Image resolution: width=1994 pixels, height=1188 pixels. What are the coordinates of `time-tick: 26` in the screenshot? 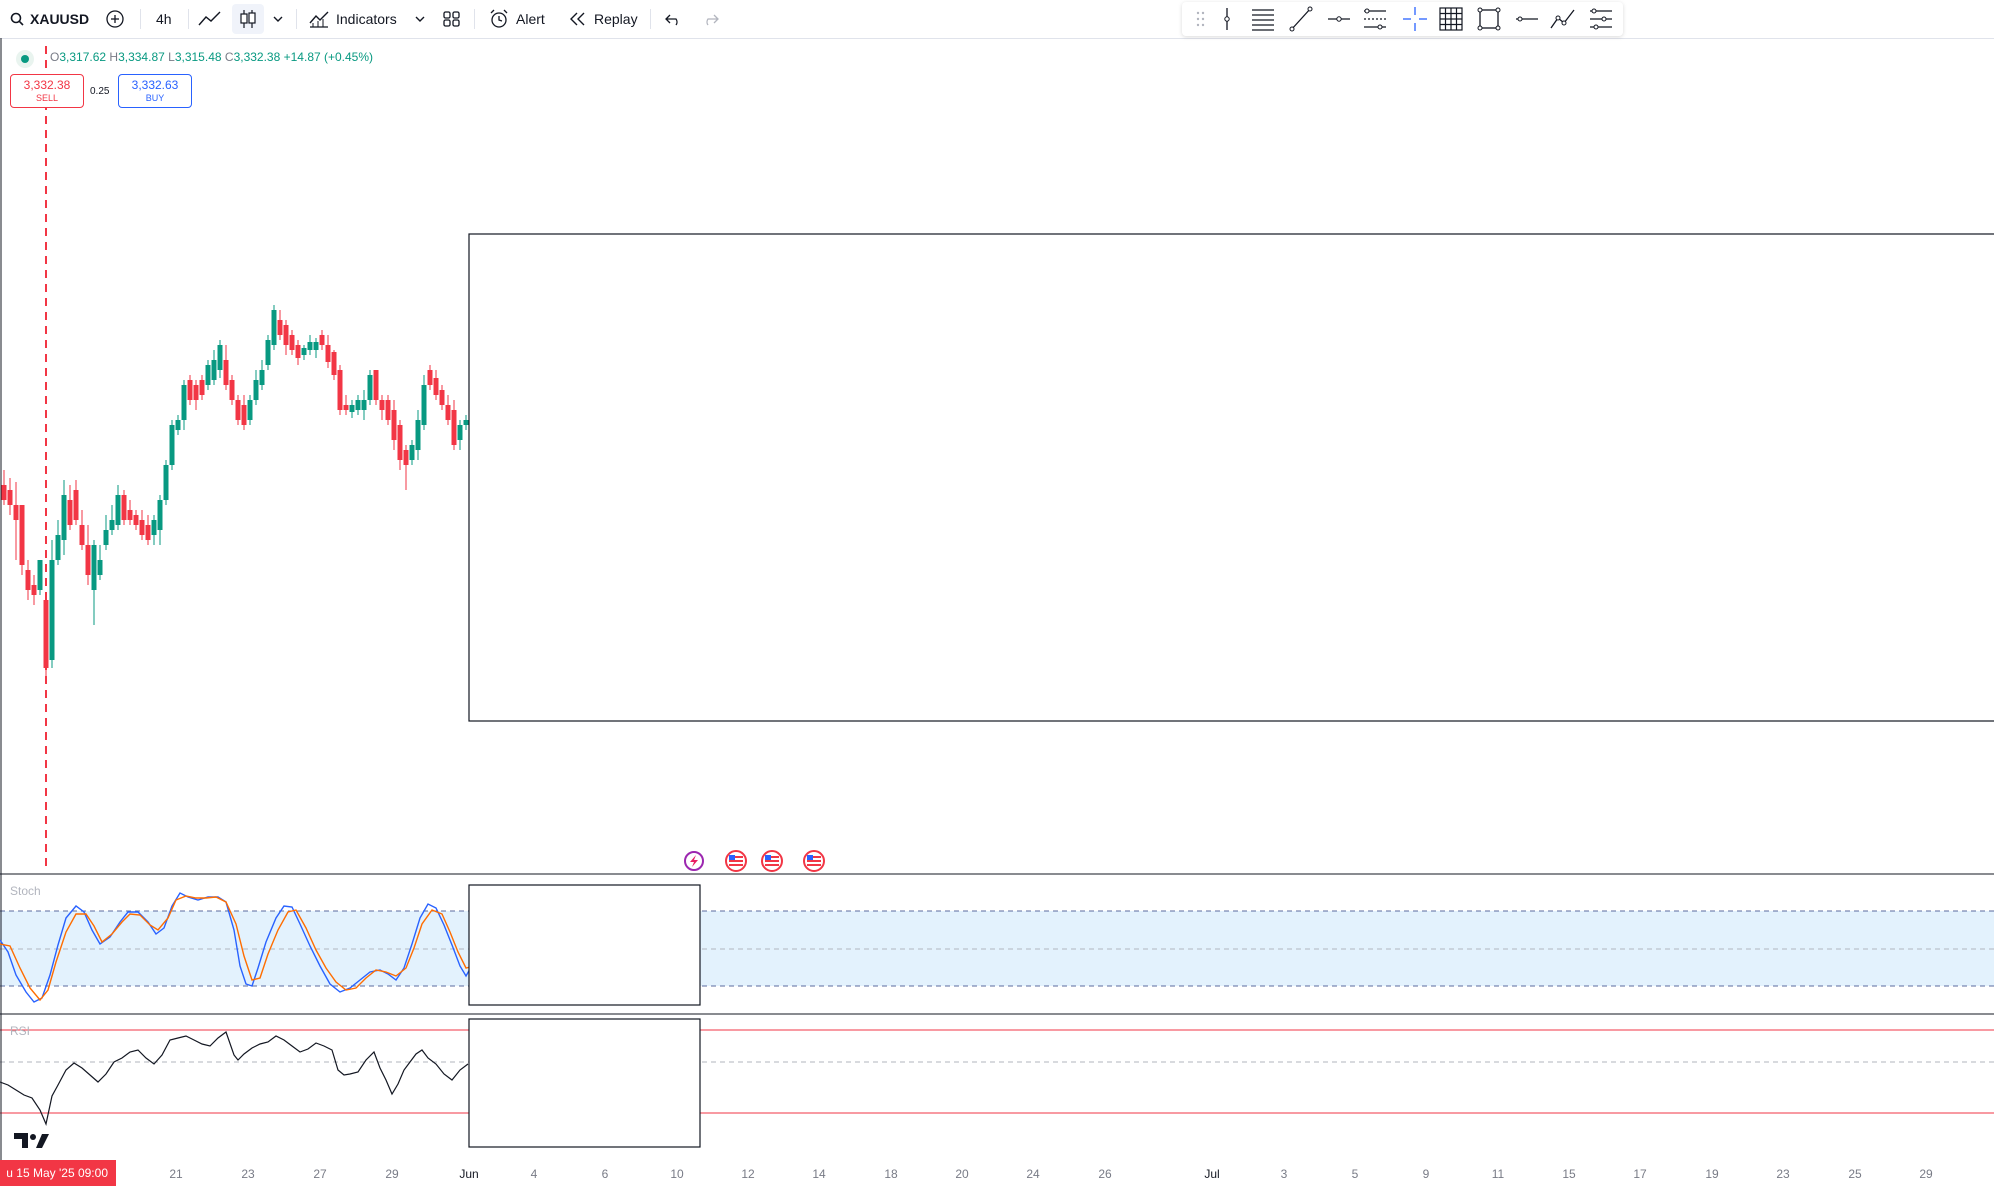 It's located at (1105, 1174).